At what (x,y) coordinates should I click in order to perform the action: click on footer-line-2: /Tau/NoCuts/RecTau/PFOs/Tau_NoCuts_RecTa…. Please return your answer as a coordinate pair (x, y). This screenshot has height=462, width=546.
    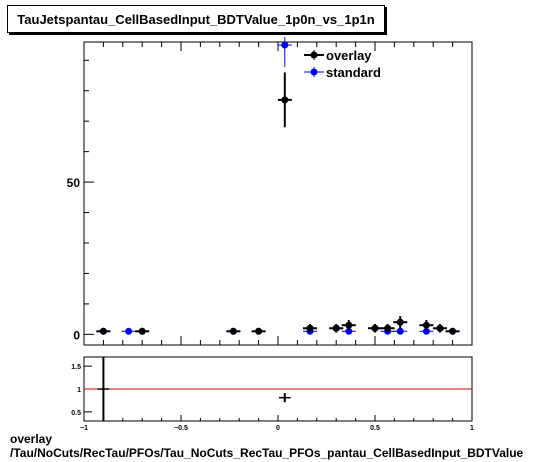
    Looking at the image, I should click on (267, 453).